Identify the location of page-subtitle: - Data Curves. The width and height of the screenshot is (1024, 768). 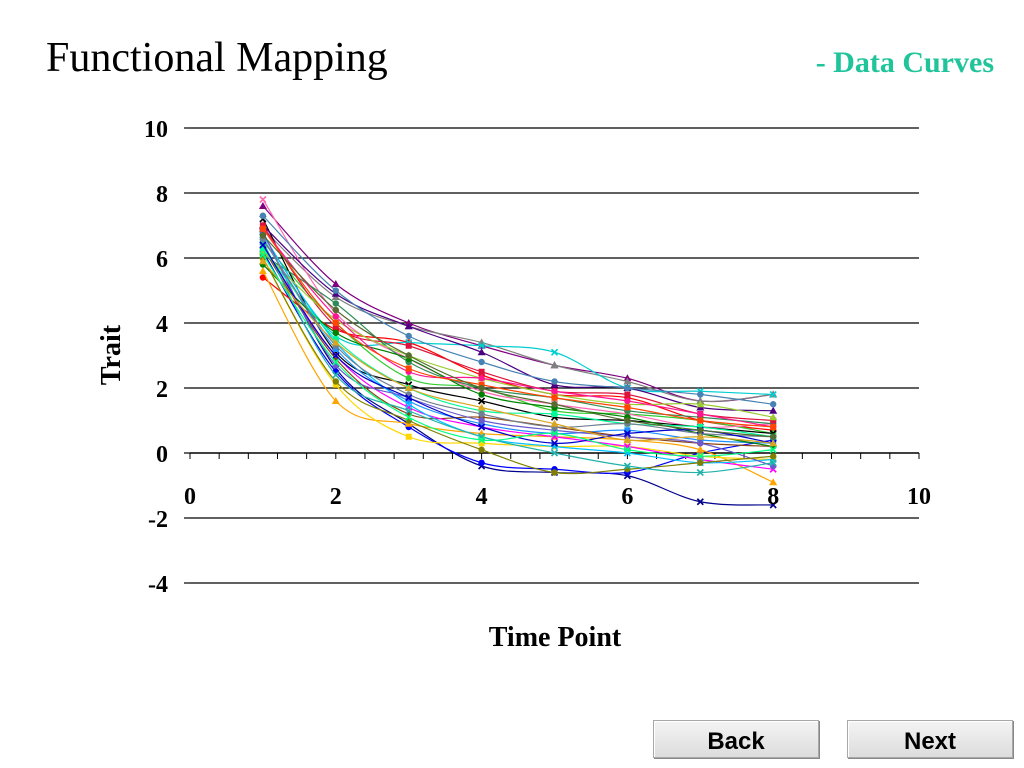
(904, 62).